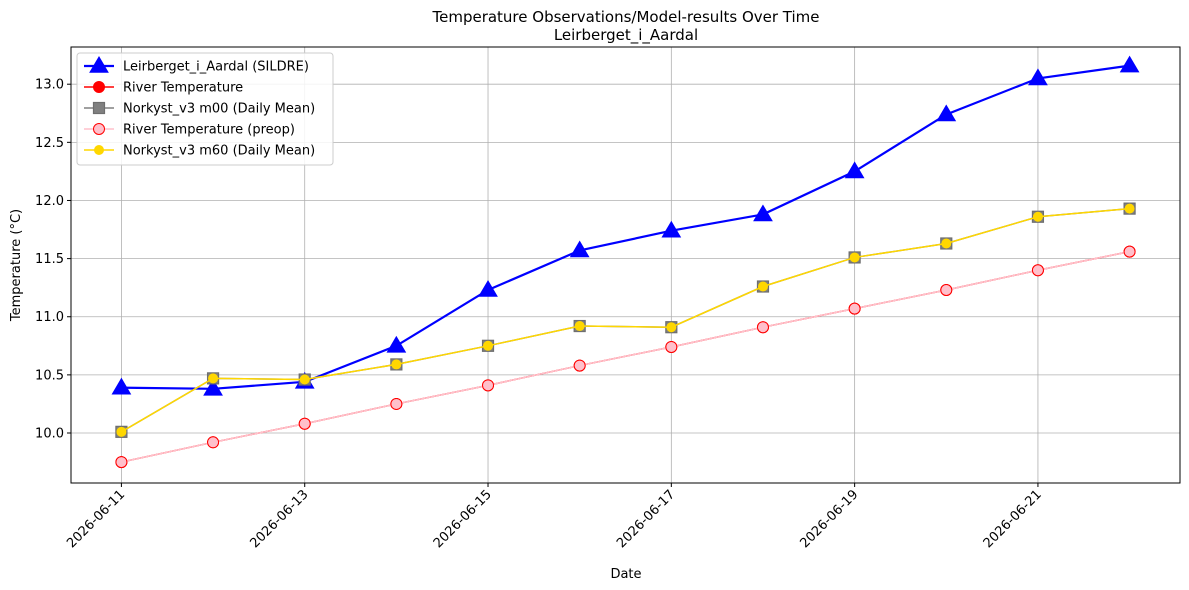  Describe the element at coordinates (209, 130) in the screenshot. I see `legend-label: River Temperature (preop)` at that location.